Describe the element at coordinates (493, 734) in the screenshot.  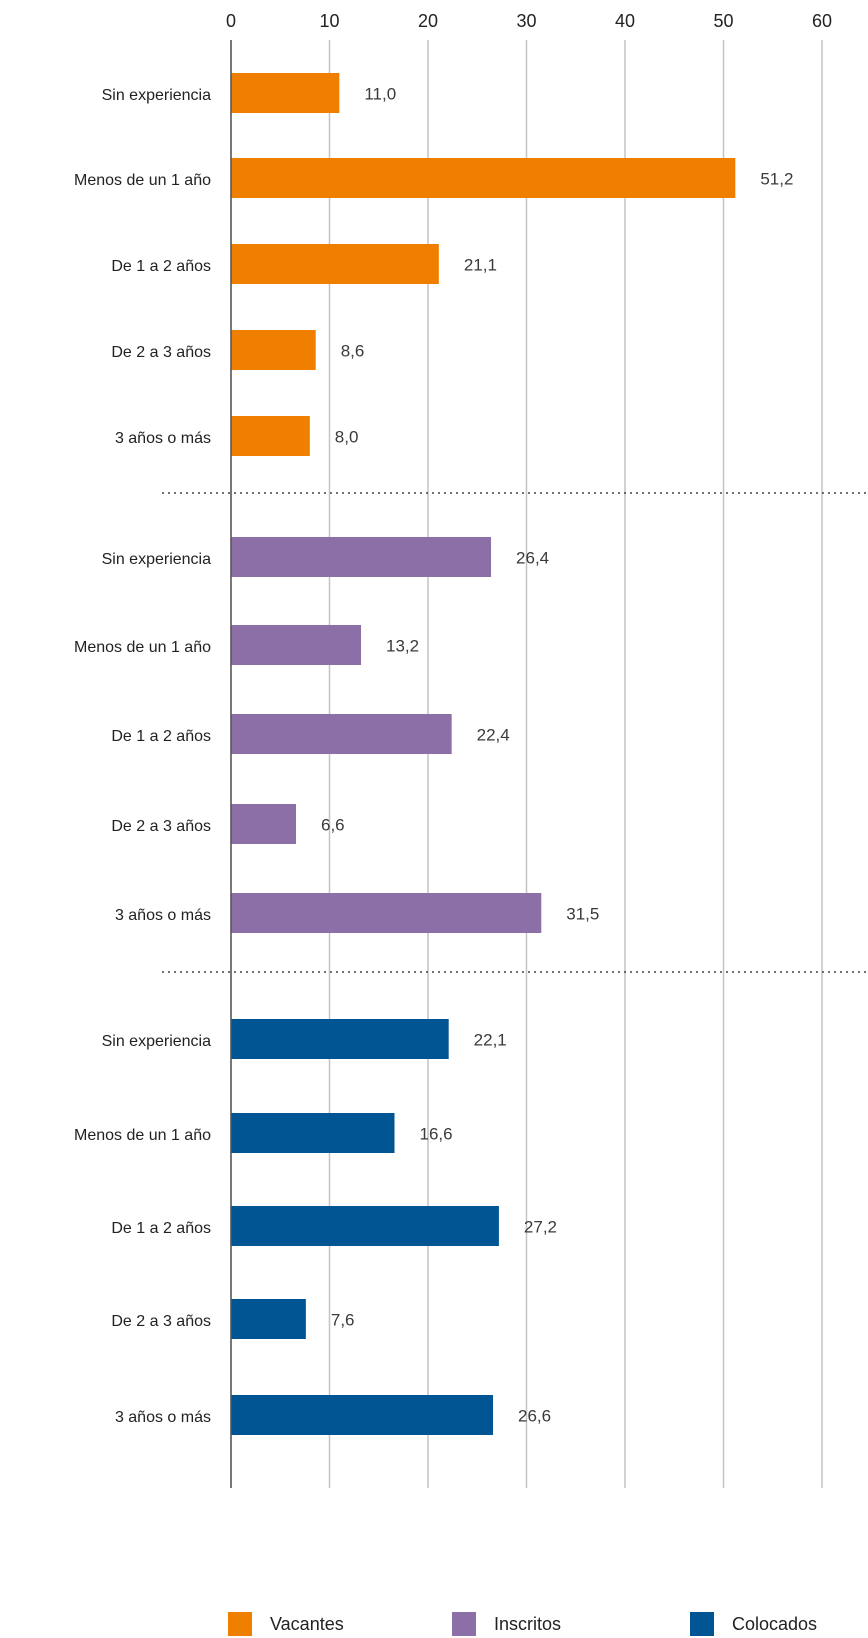
I see `value-label: 22,4` at that location.